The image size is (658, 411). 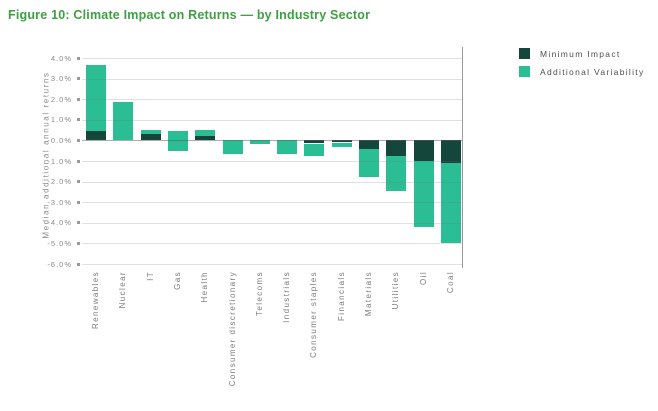 What do you see at coordinates (59, 140) in the screenshot?
I see `y-tick-label: -0.0%` at bounding box center [59, 140].